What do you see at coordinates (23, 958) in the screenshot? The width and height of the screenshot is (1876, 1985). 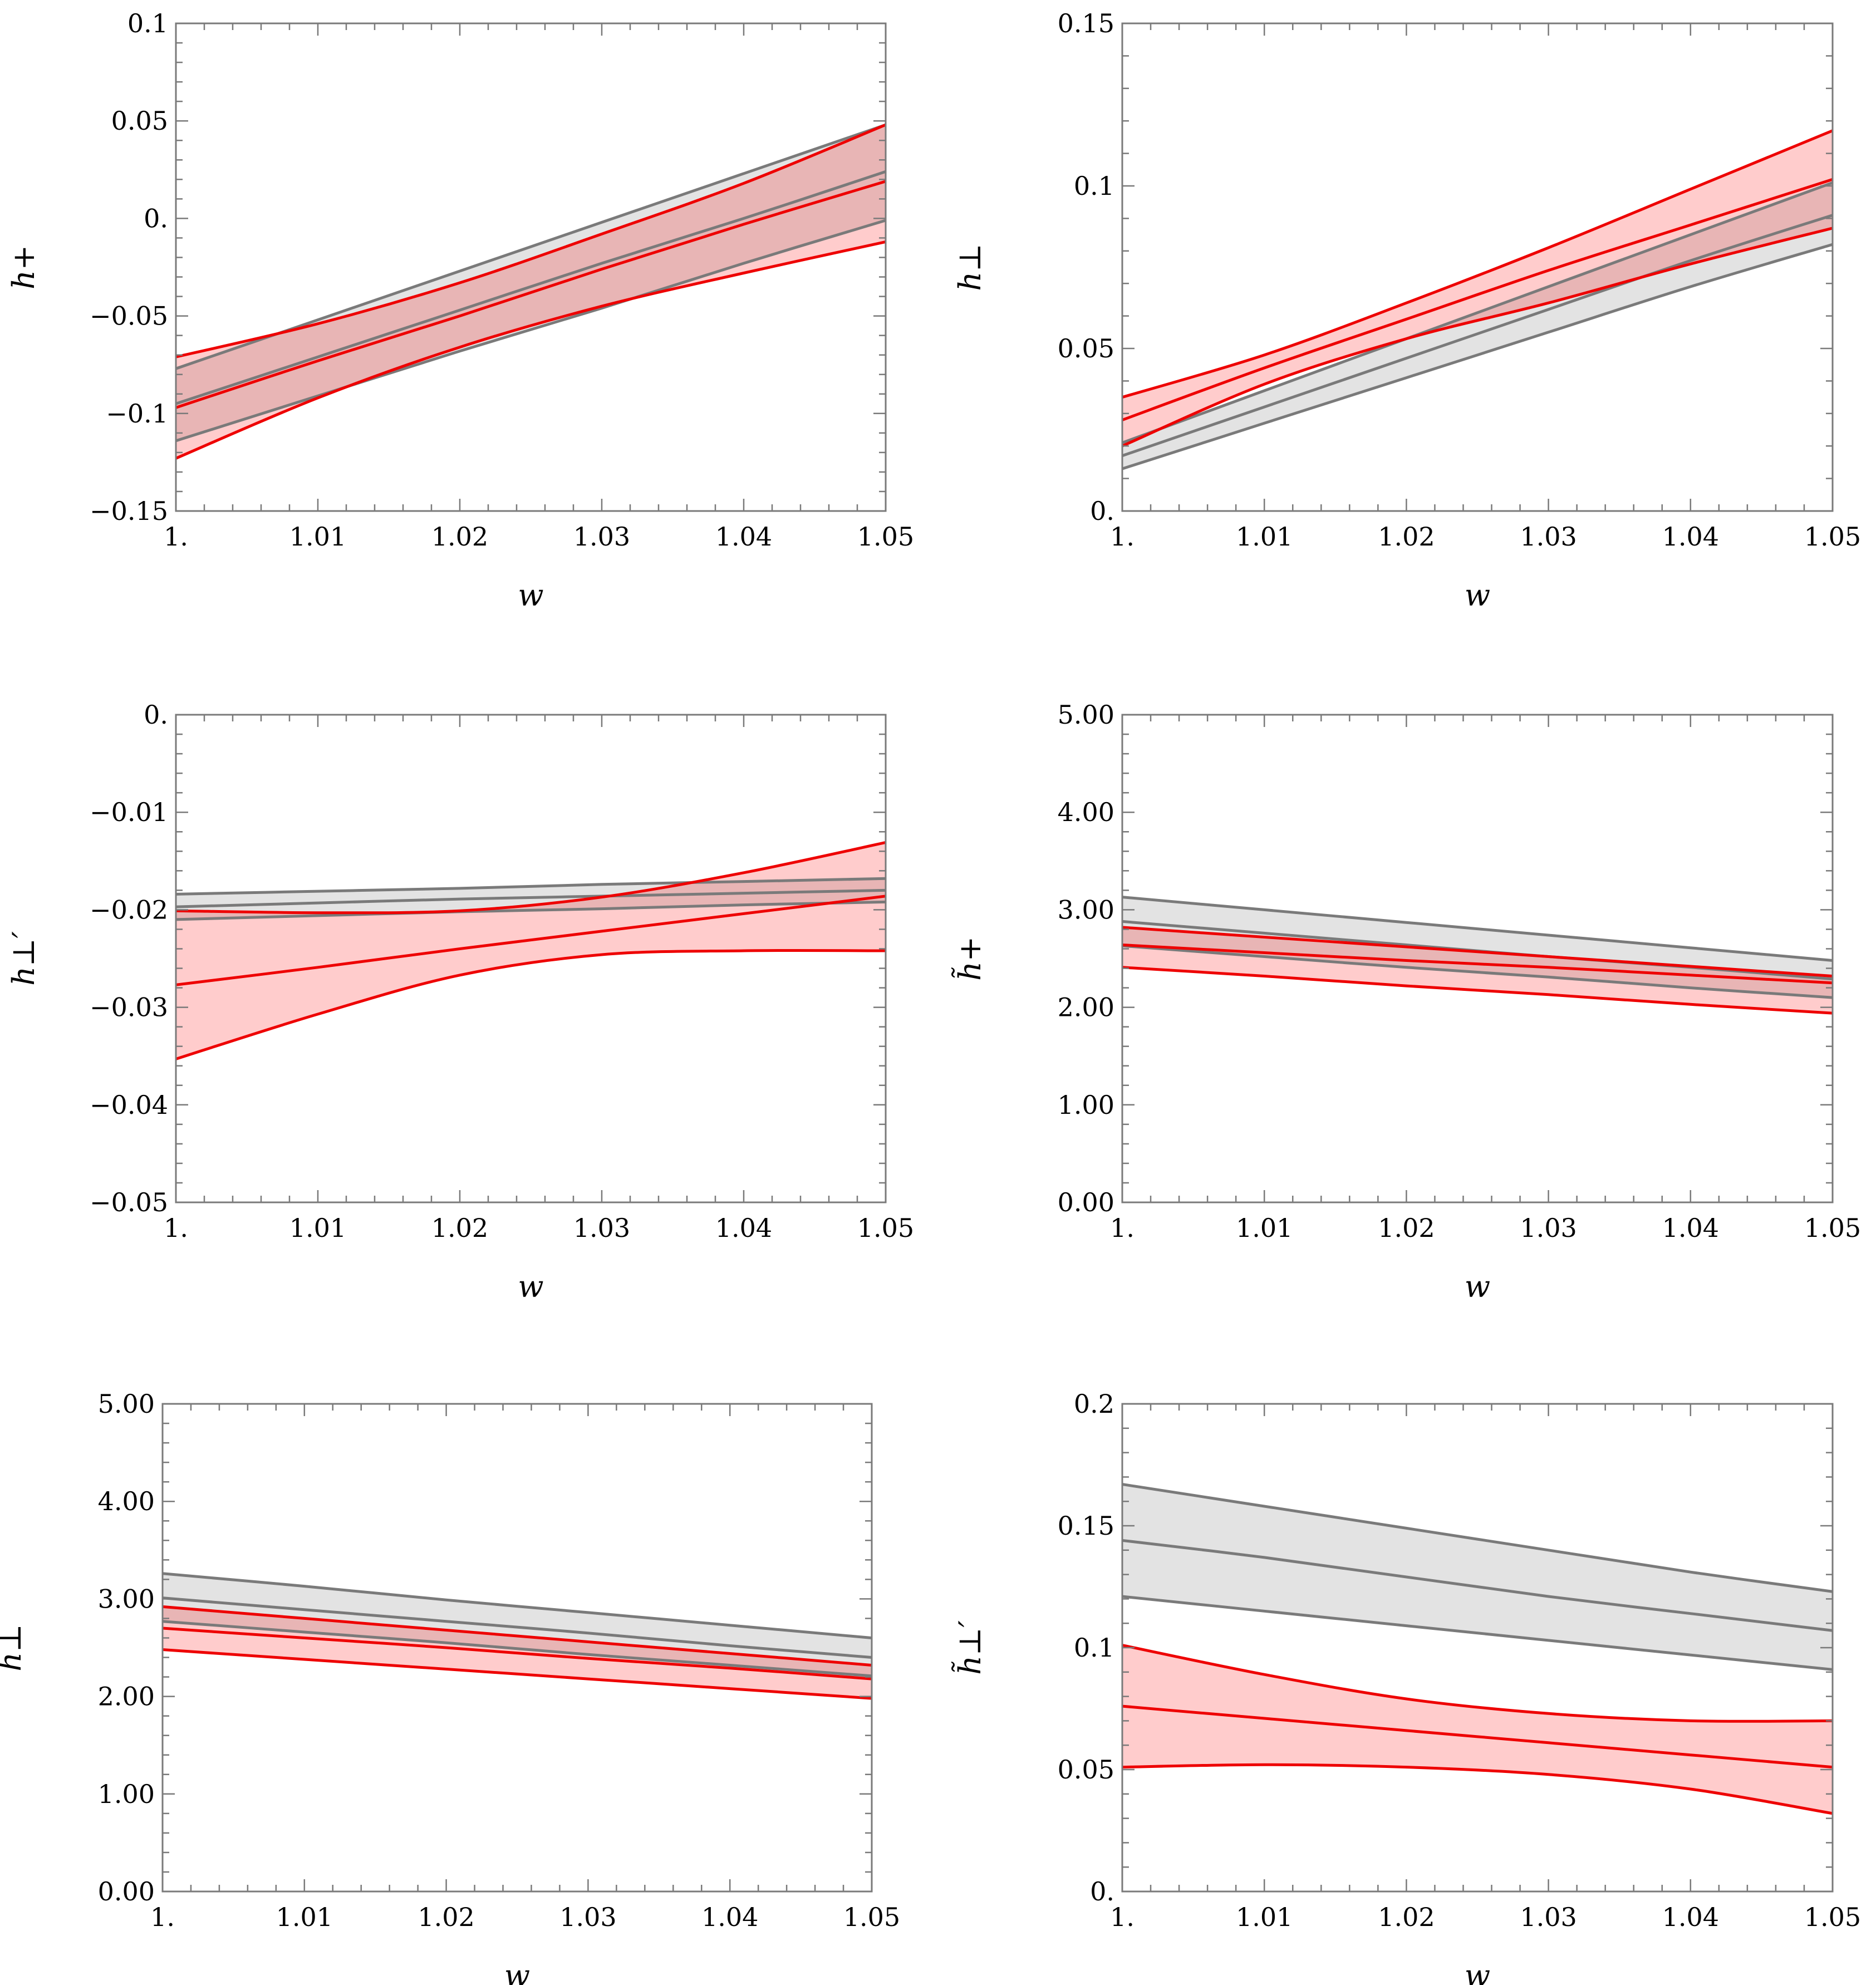 I see `y-axis-title: h⊥′` at bounding box center [23, 958].